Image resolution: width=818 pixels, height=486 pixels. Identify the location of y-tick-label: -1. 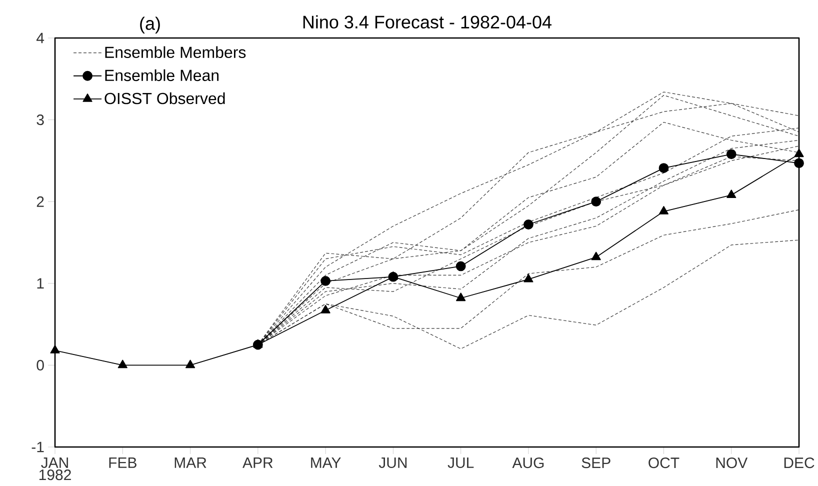
(38, 447).